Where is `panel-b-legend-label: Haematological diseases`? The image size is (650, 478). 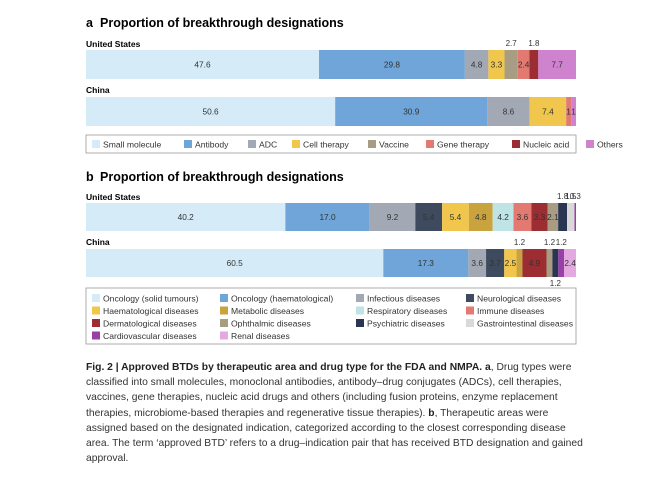
panel-b-legend-label: Haematological diseases is located at coordinates (151, 311).